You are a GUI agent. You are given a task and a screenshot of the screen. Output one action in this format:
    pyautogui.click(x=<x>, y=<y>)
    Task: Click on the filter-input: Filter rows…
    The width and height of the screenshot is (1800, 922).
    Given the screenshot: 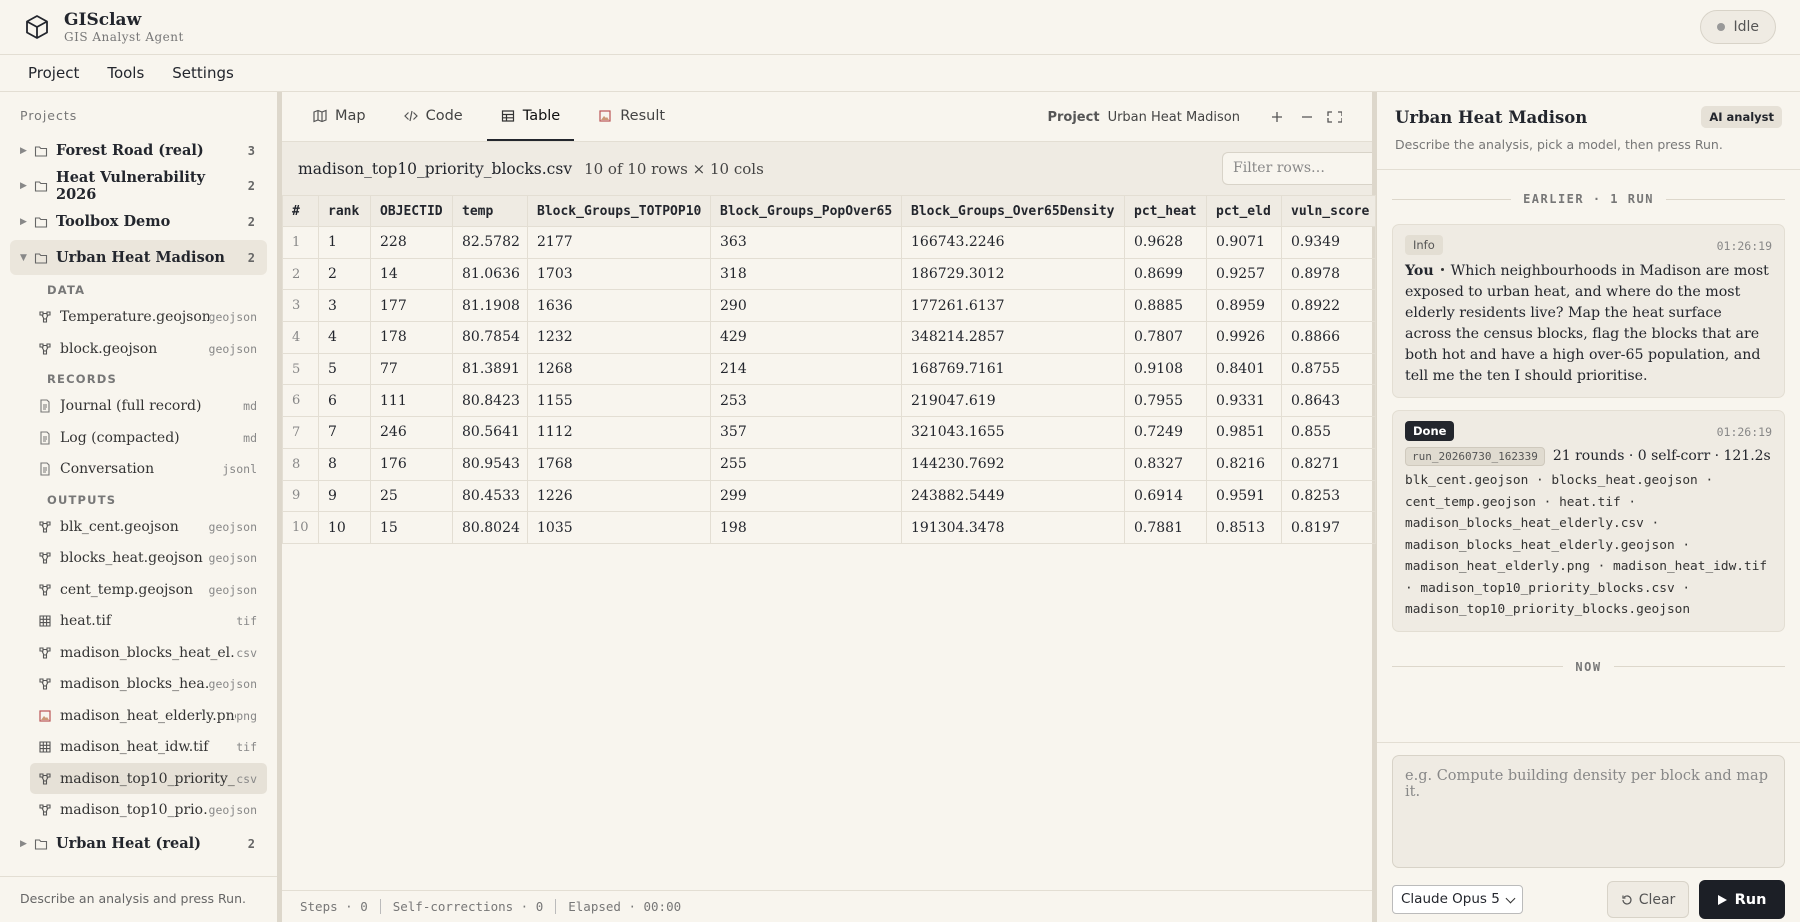 What is the action you would take?
    pyautogui.click(x=1297, y=168)
    